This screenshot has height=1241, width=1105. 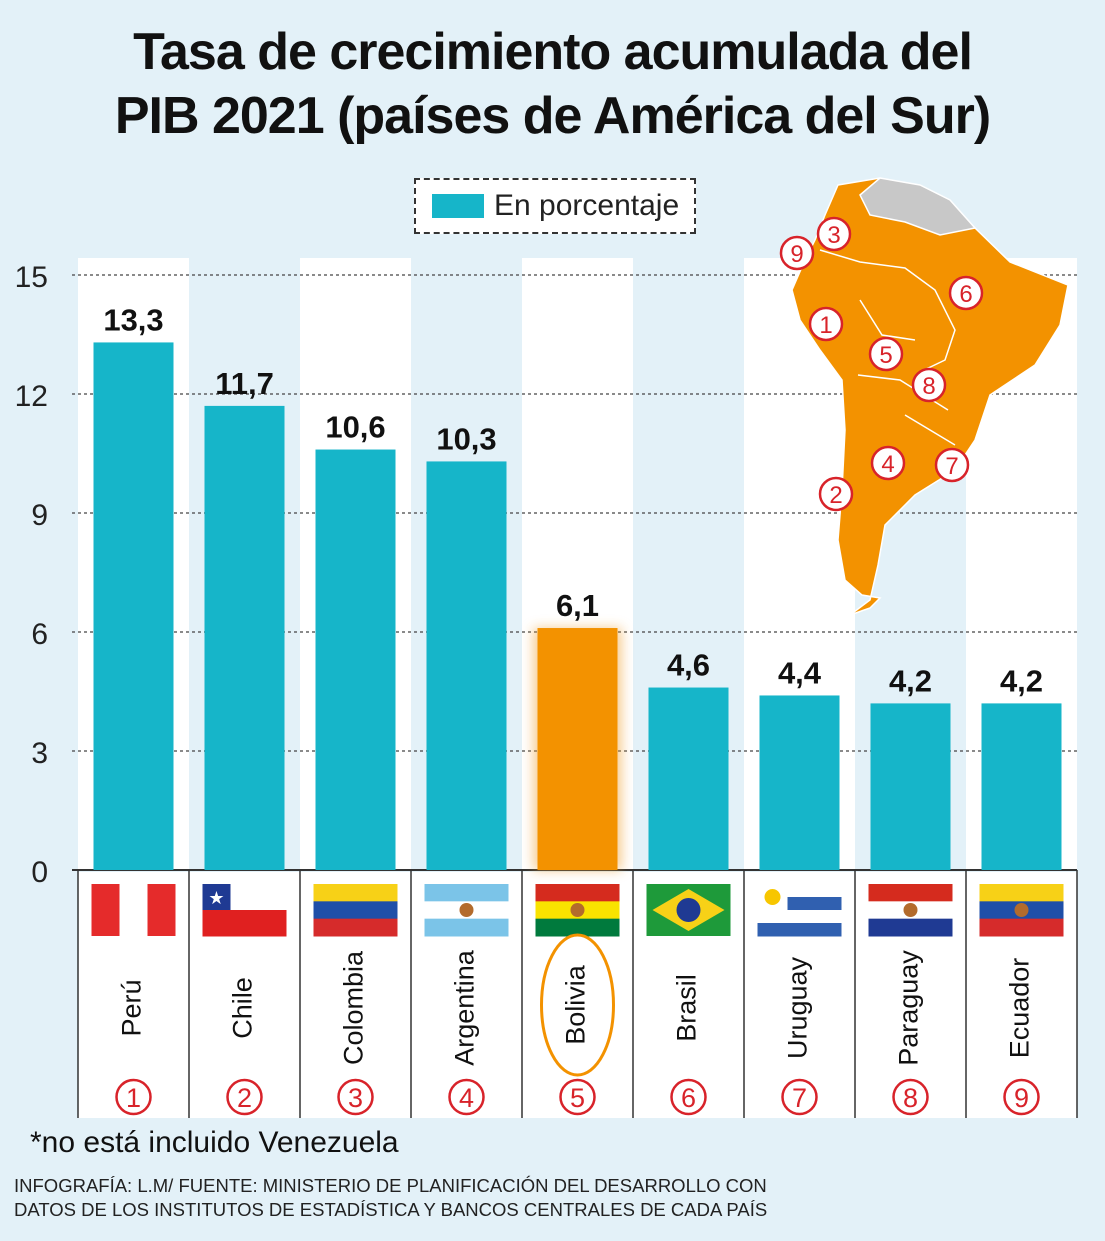 I want to click on y-tick-label: 12, so click(x=31, y=396).